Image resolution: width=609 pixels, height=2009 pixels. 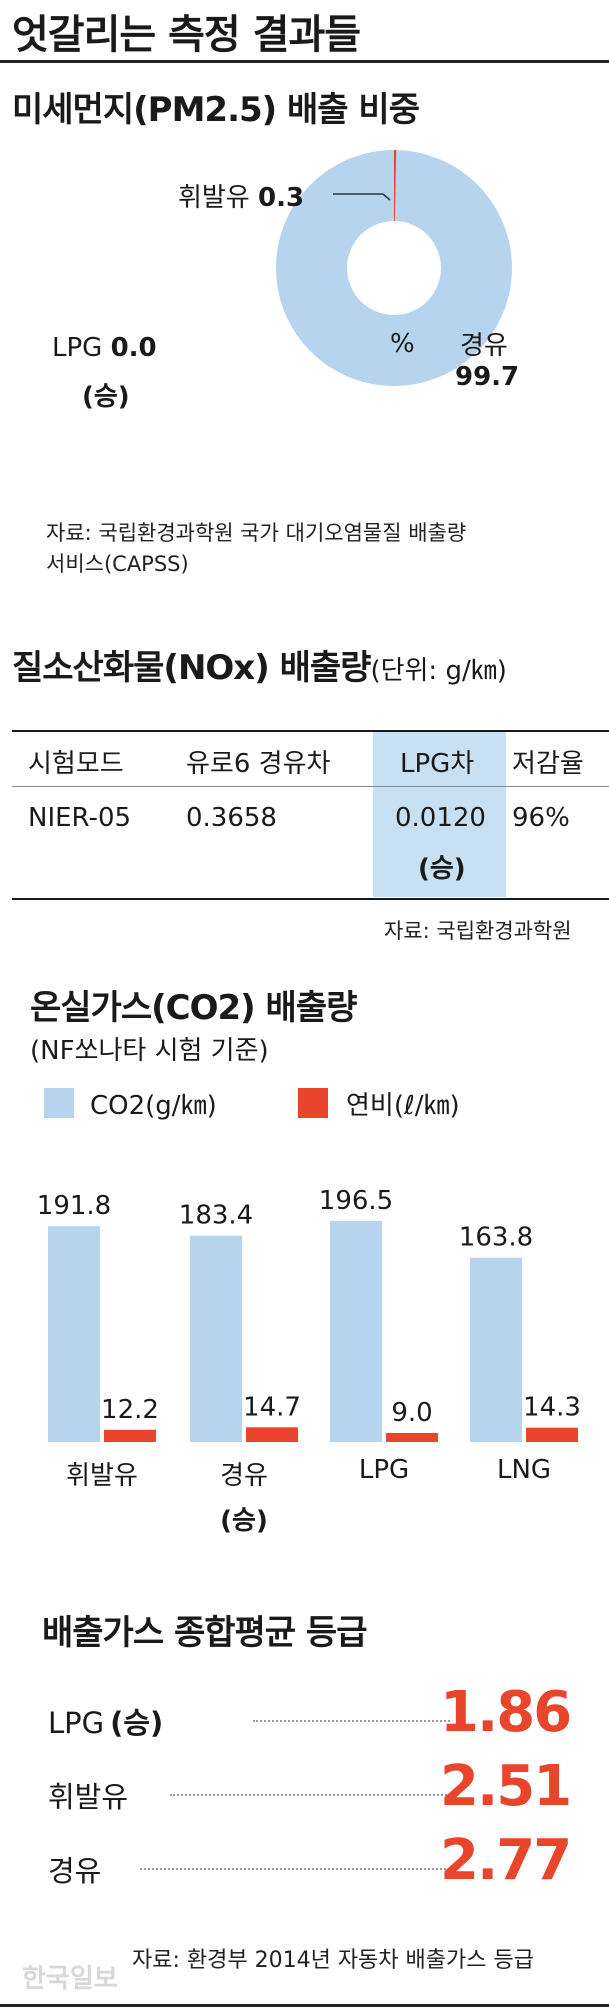 I want to click on pie-label-diesel-value: 99.7, so click(x=487, y=377).